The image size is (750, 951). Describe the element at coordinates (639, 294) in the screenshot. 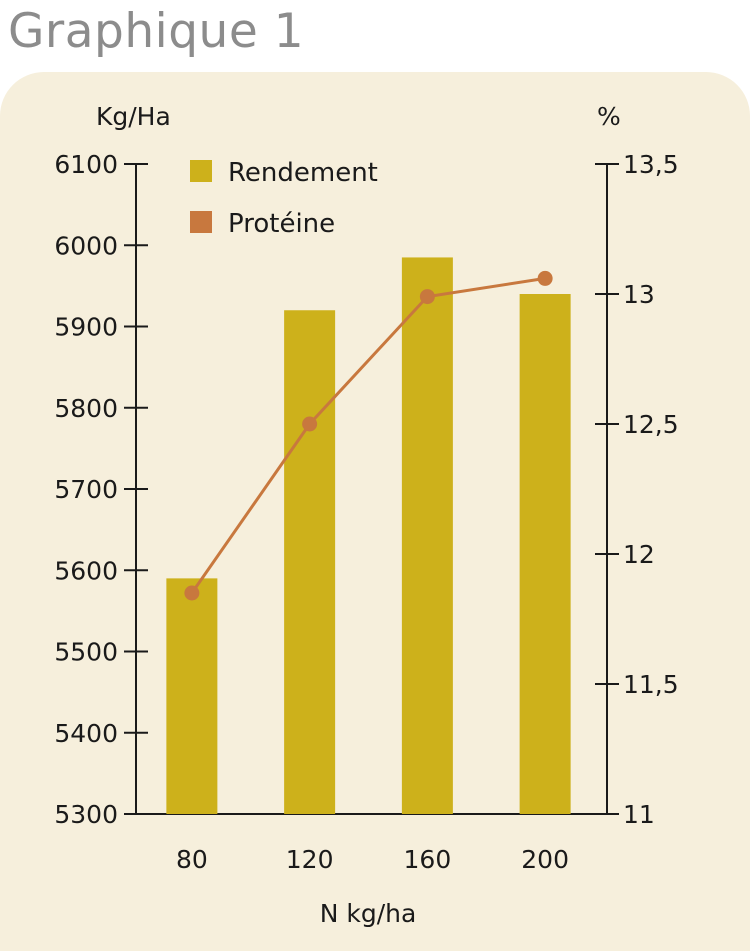

I see `y2-tick-label: 13` at that location.